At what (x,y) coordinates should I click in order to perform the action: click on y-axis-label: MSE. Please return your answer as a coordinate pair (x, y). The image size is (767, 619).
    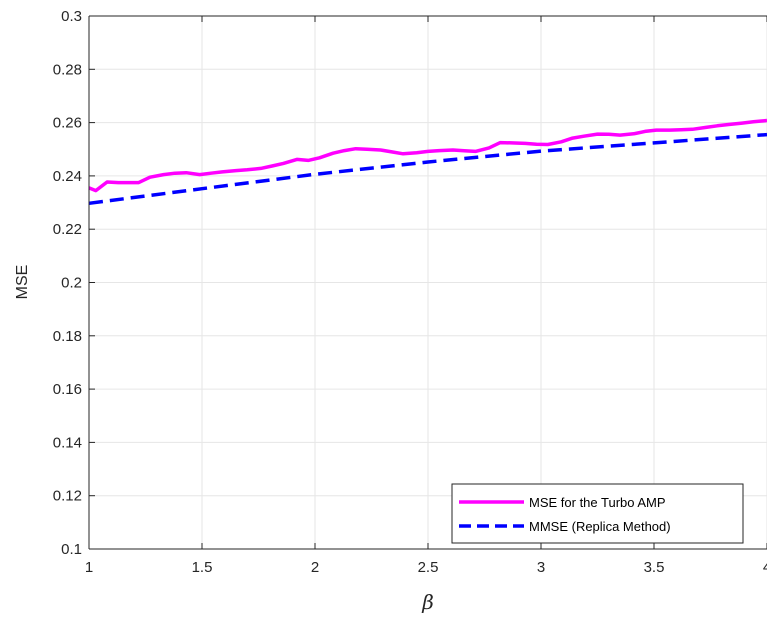
    Looking at the image, I should click on (22, 282).